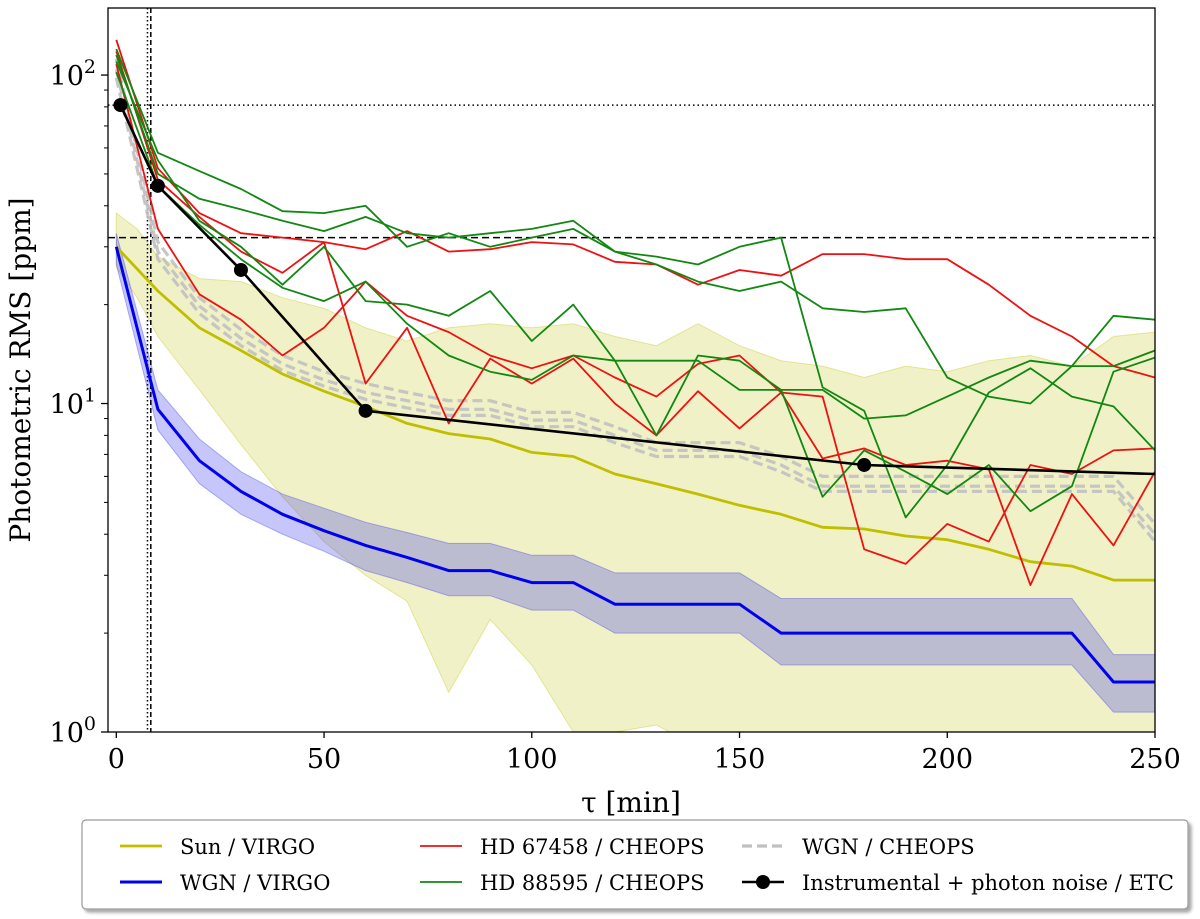 The width and height of the screenshot is (1200, 919). Describe the element at coordinates (947, 759) in the screenshot. I see `x-tick-label: 200` at that location.